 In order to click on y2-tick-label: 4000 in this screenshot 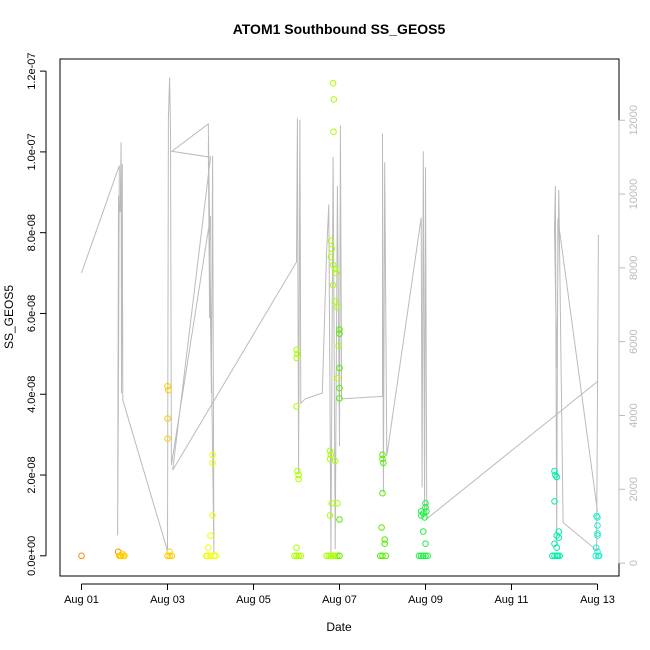, I will do `click(634, 415)`.